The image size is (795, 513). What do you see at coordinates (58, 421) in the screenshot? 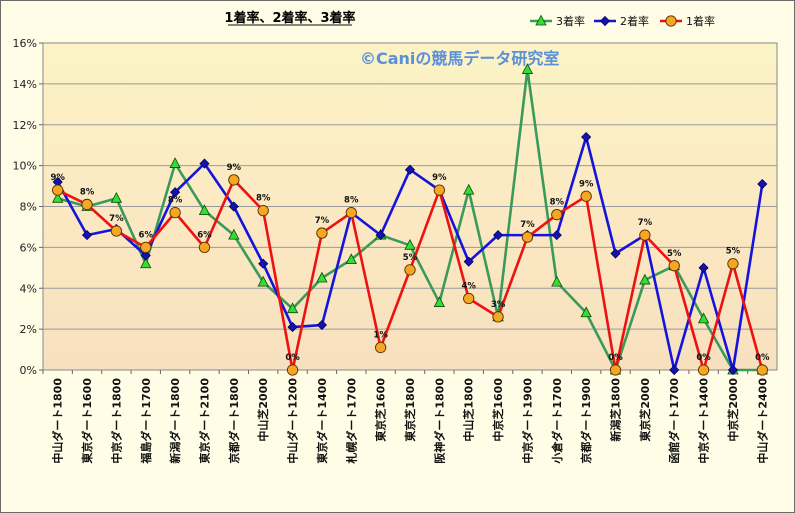
I see `x-tick-label: 中山ダート1800` at bounding box center [58, 421].